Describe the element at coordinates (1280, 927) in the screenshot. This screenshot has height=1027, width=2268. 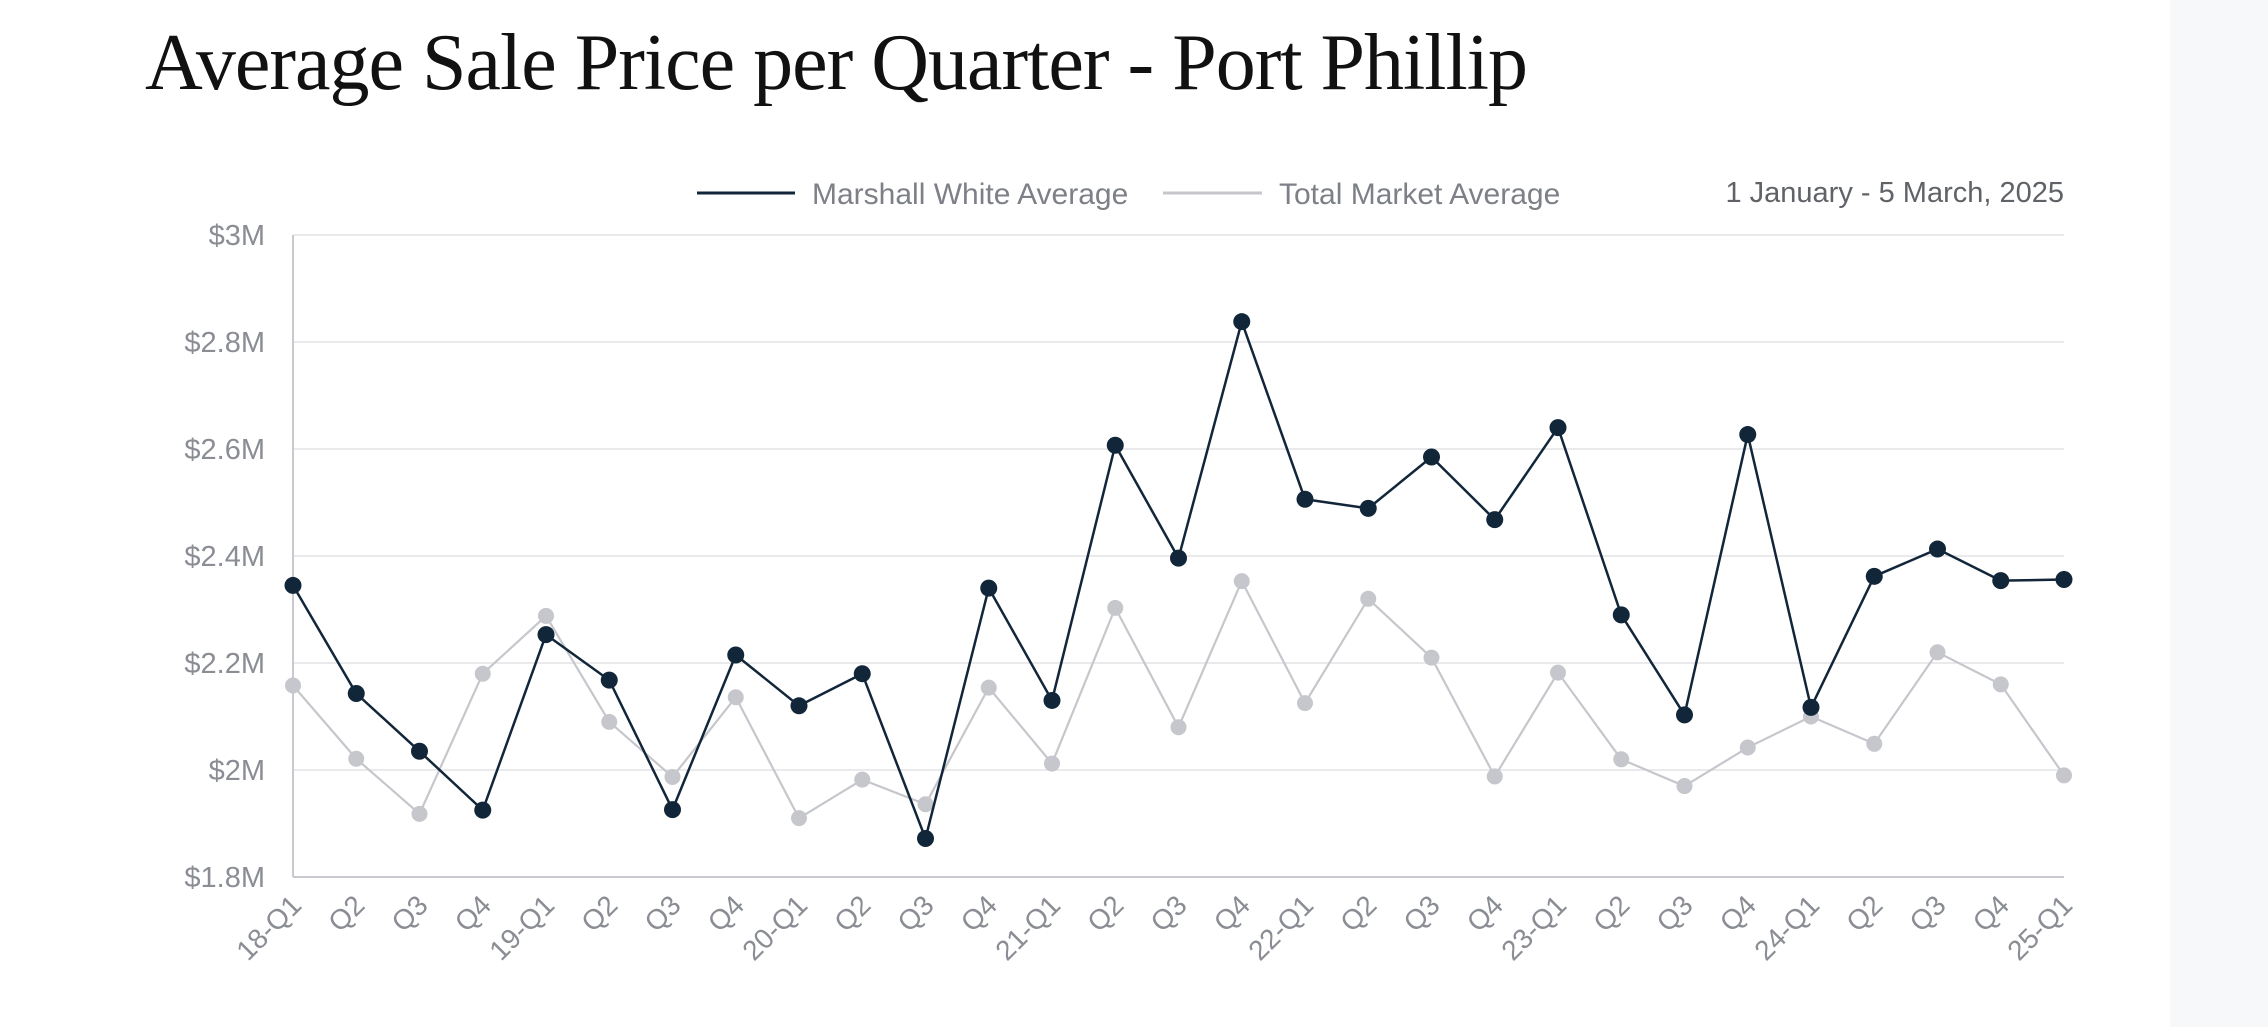
I see `x-tick-label: 22-Q1` at that location.